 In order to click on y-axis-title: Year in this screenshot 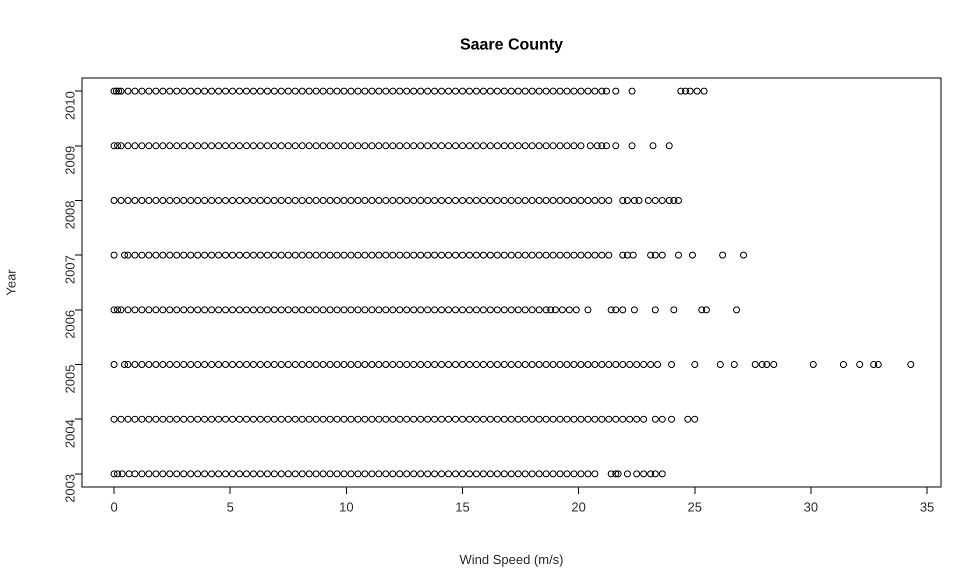, I will do `click(10, 282)`.